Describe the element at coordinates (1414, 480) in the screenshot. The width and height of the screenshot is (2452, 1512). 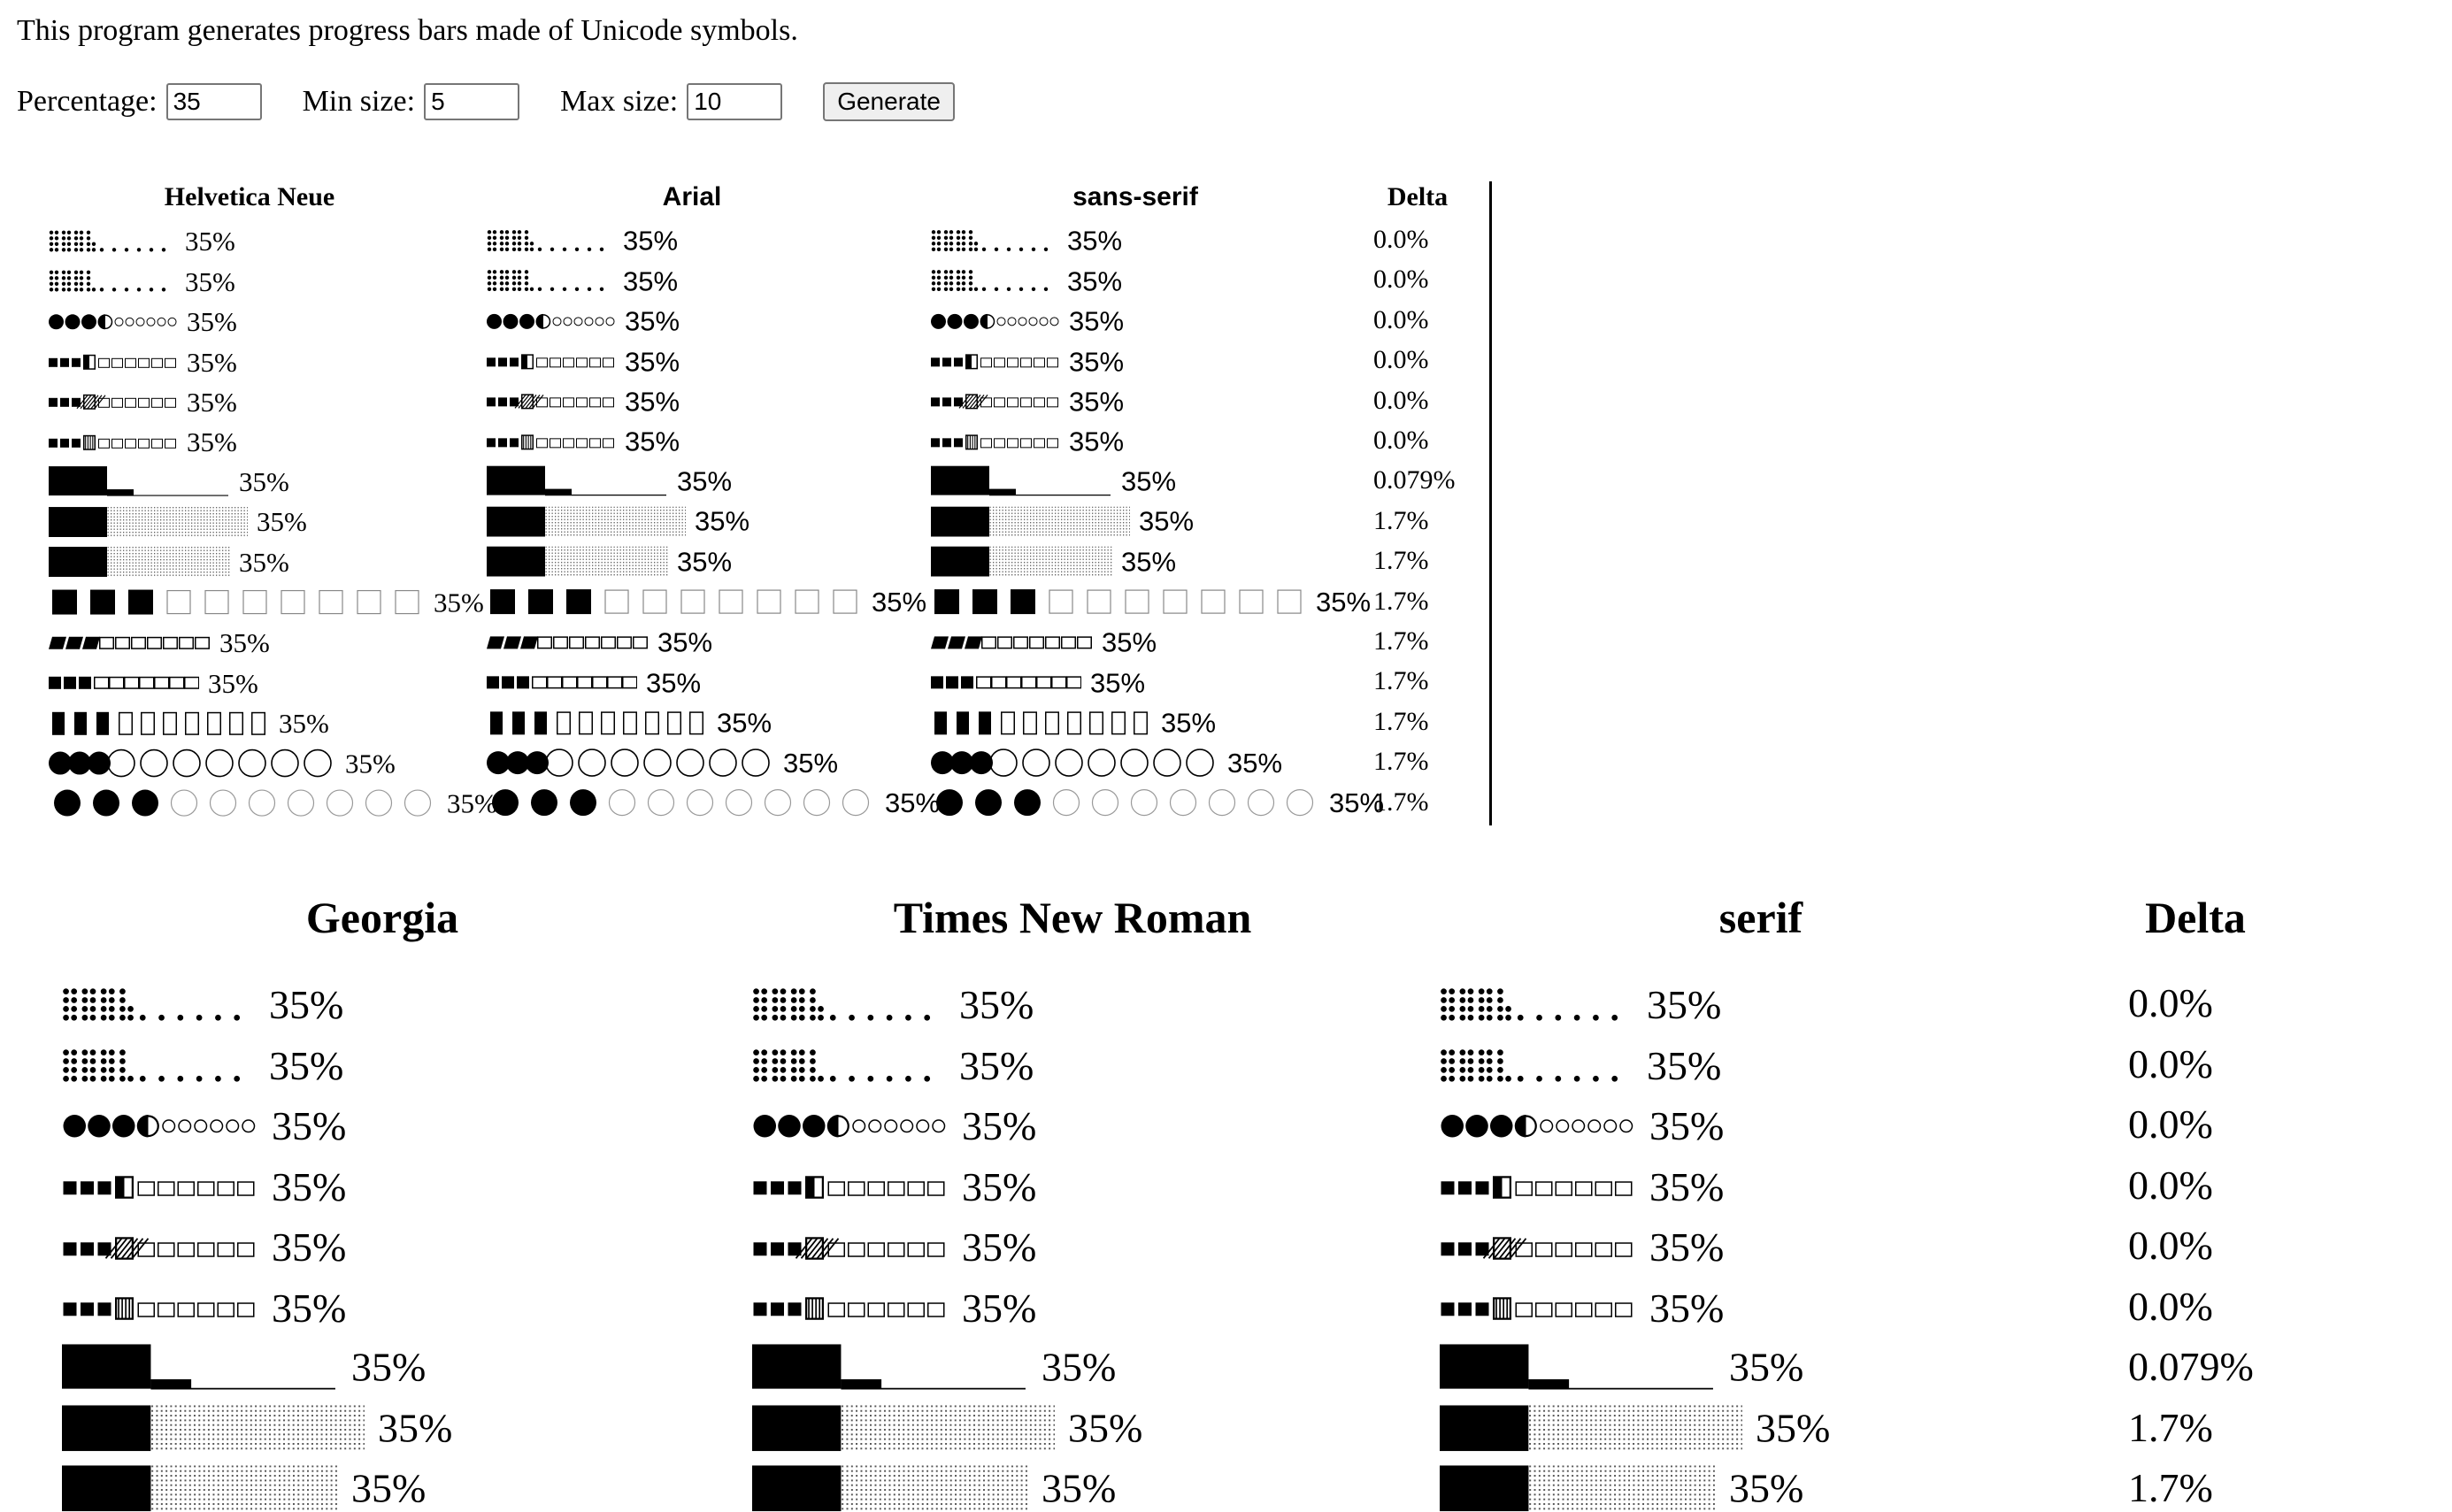
I see `delta-value: 0.079%` at that location.